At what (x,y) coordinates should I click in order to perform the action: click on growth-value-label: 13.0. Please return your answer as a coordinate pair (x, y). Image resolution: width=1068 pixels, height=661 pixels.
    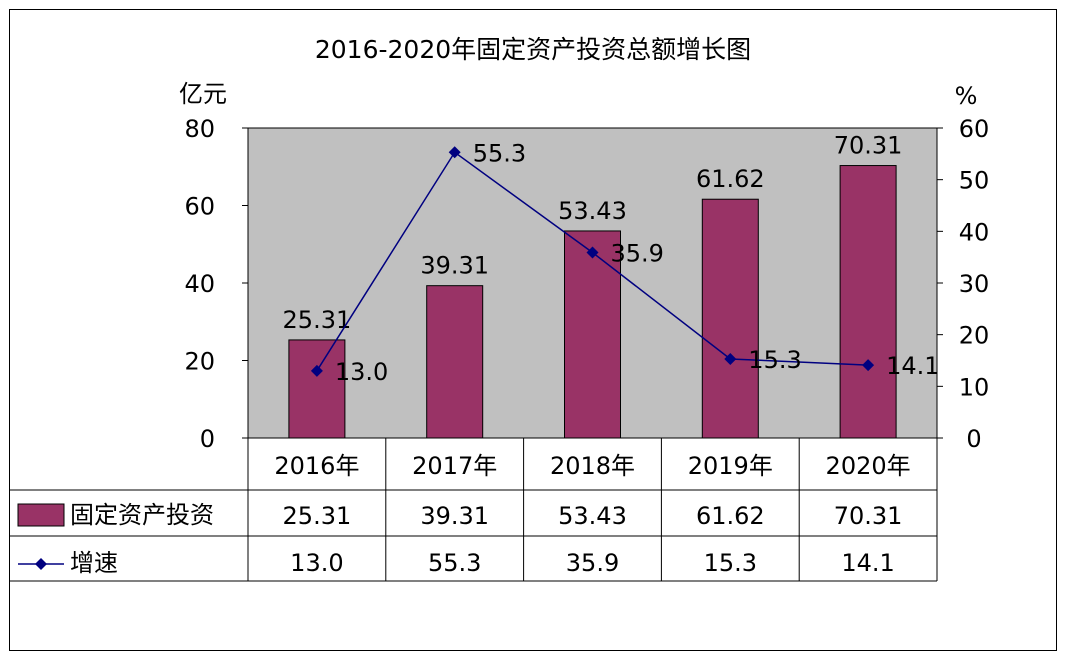
    Looking at the image, I should click on (361, 372).